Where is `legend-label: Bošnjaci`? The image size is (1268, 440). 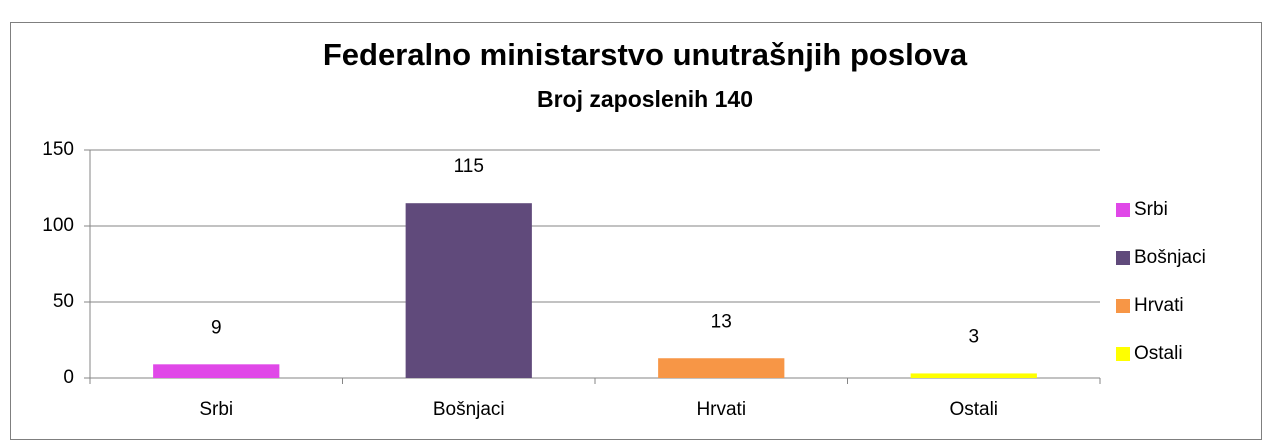 legend-label: Bošnjaci is located at coordinates (1170, 257).